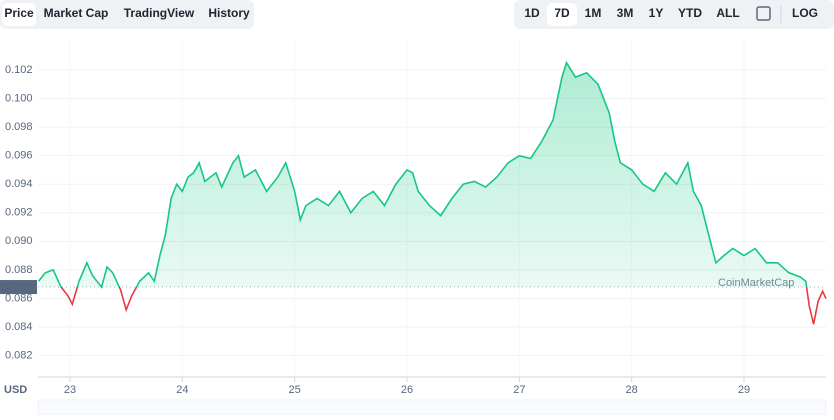  What do you see at coordinates (432, 407) in the screenshot?
I see `navigator` at bounding box center [432, 407].